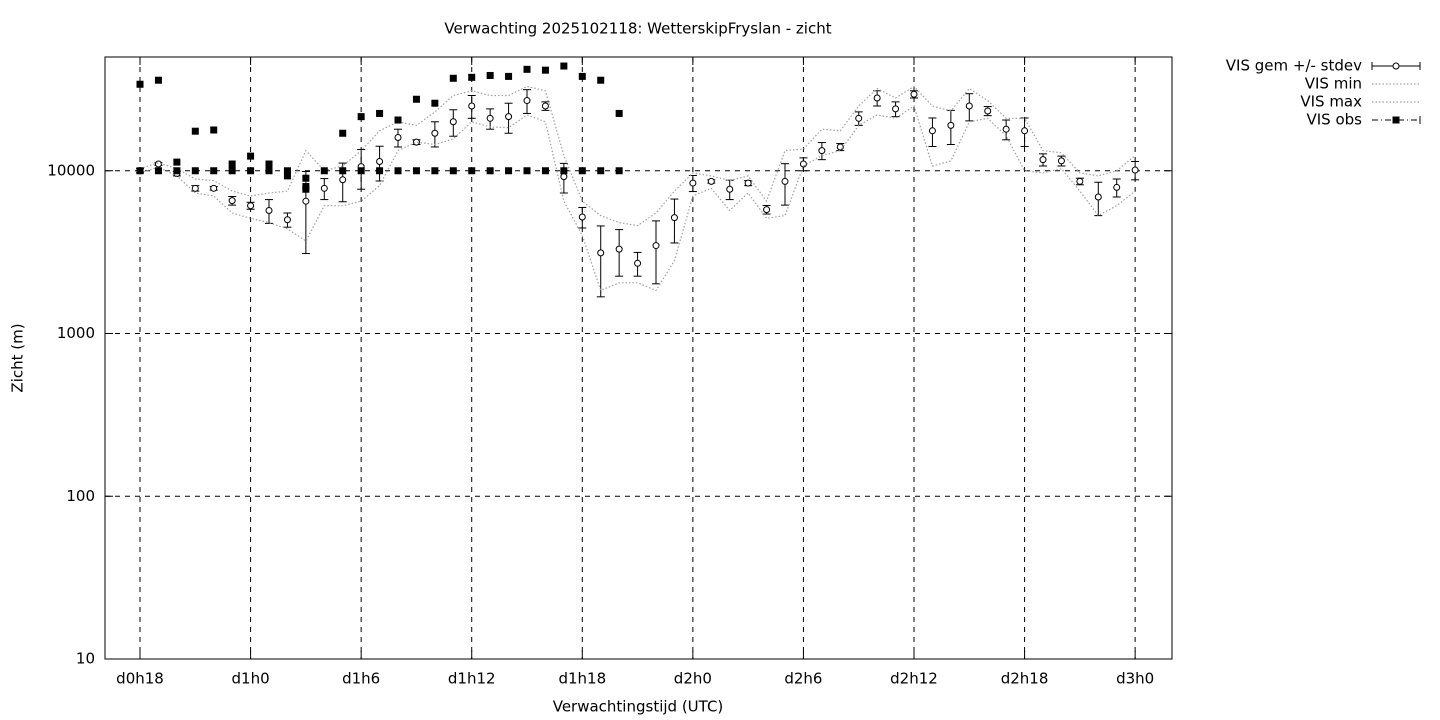 This screenshot has width=1440, height=720. I want to click on x-axis-label: Verwachtingstijd (UTC), so click(638, 707).